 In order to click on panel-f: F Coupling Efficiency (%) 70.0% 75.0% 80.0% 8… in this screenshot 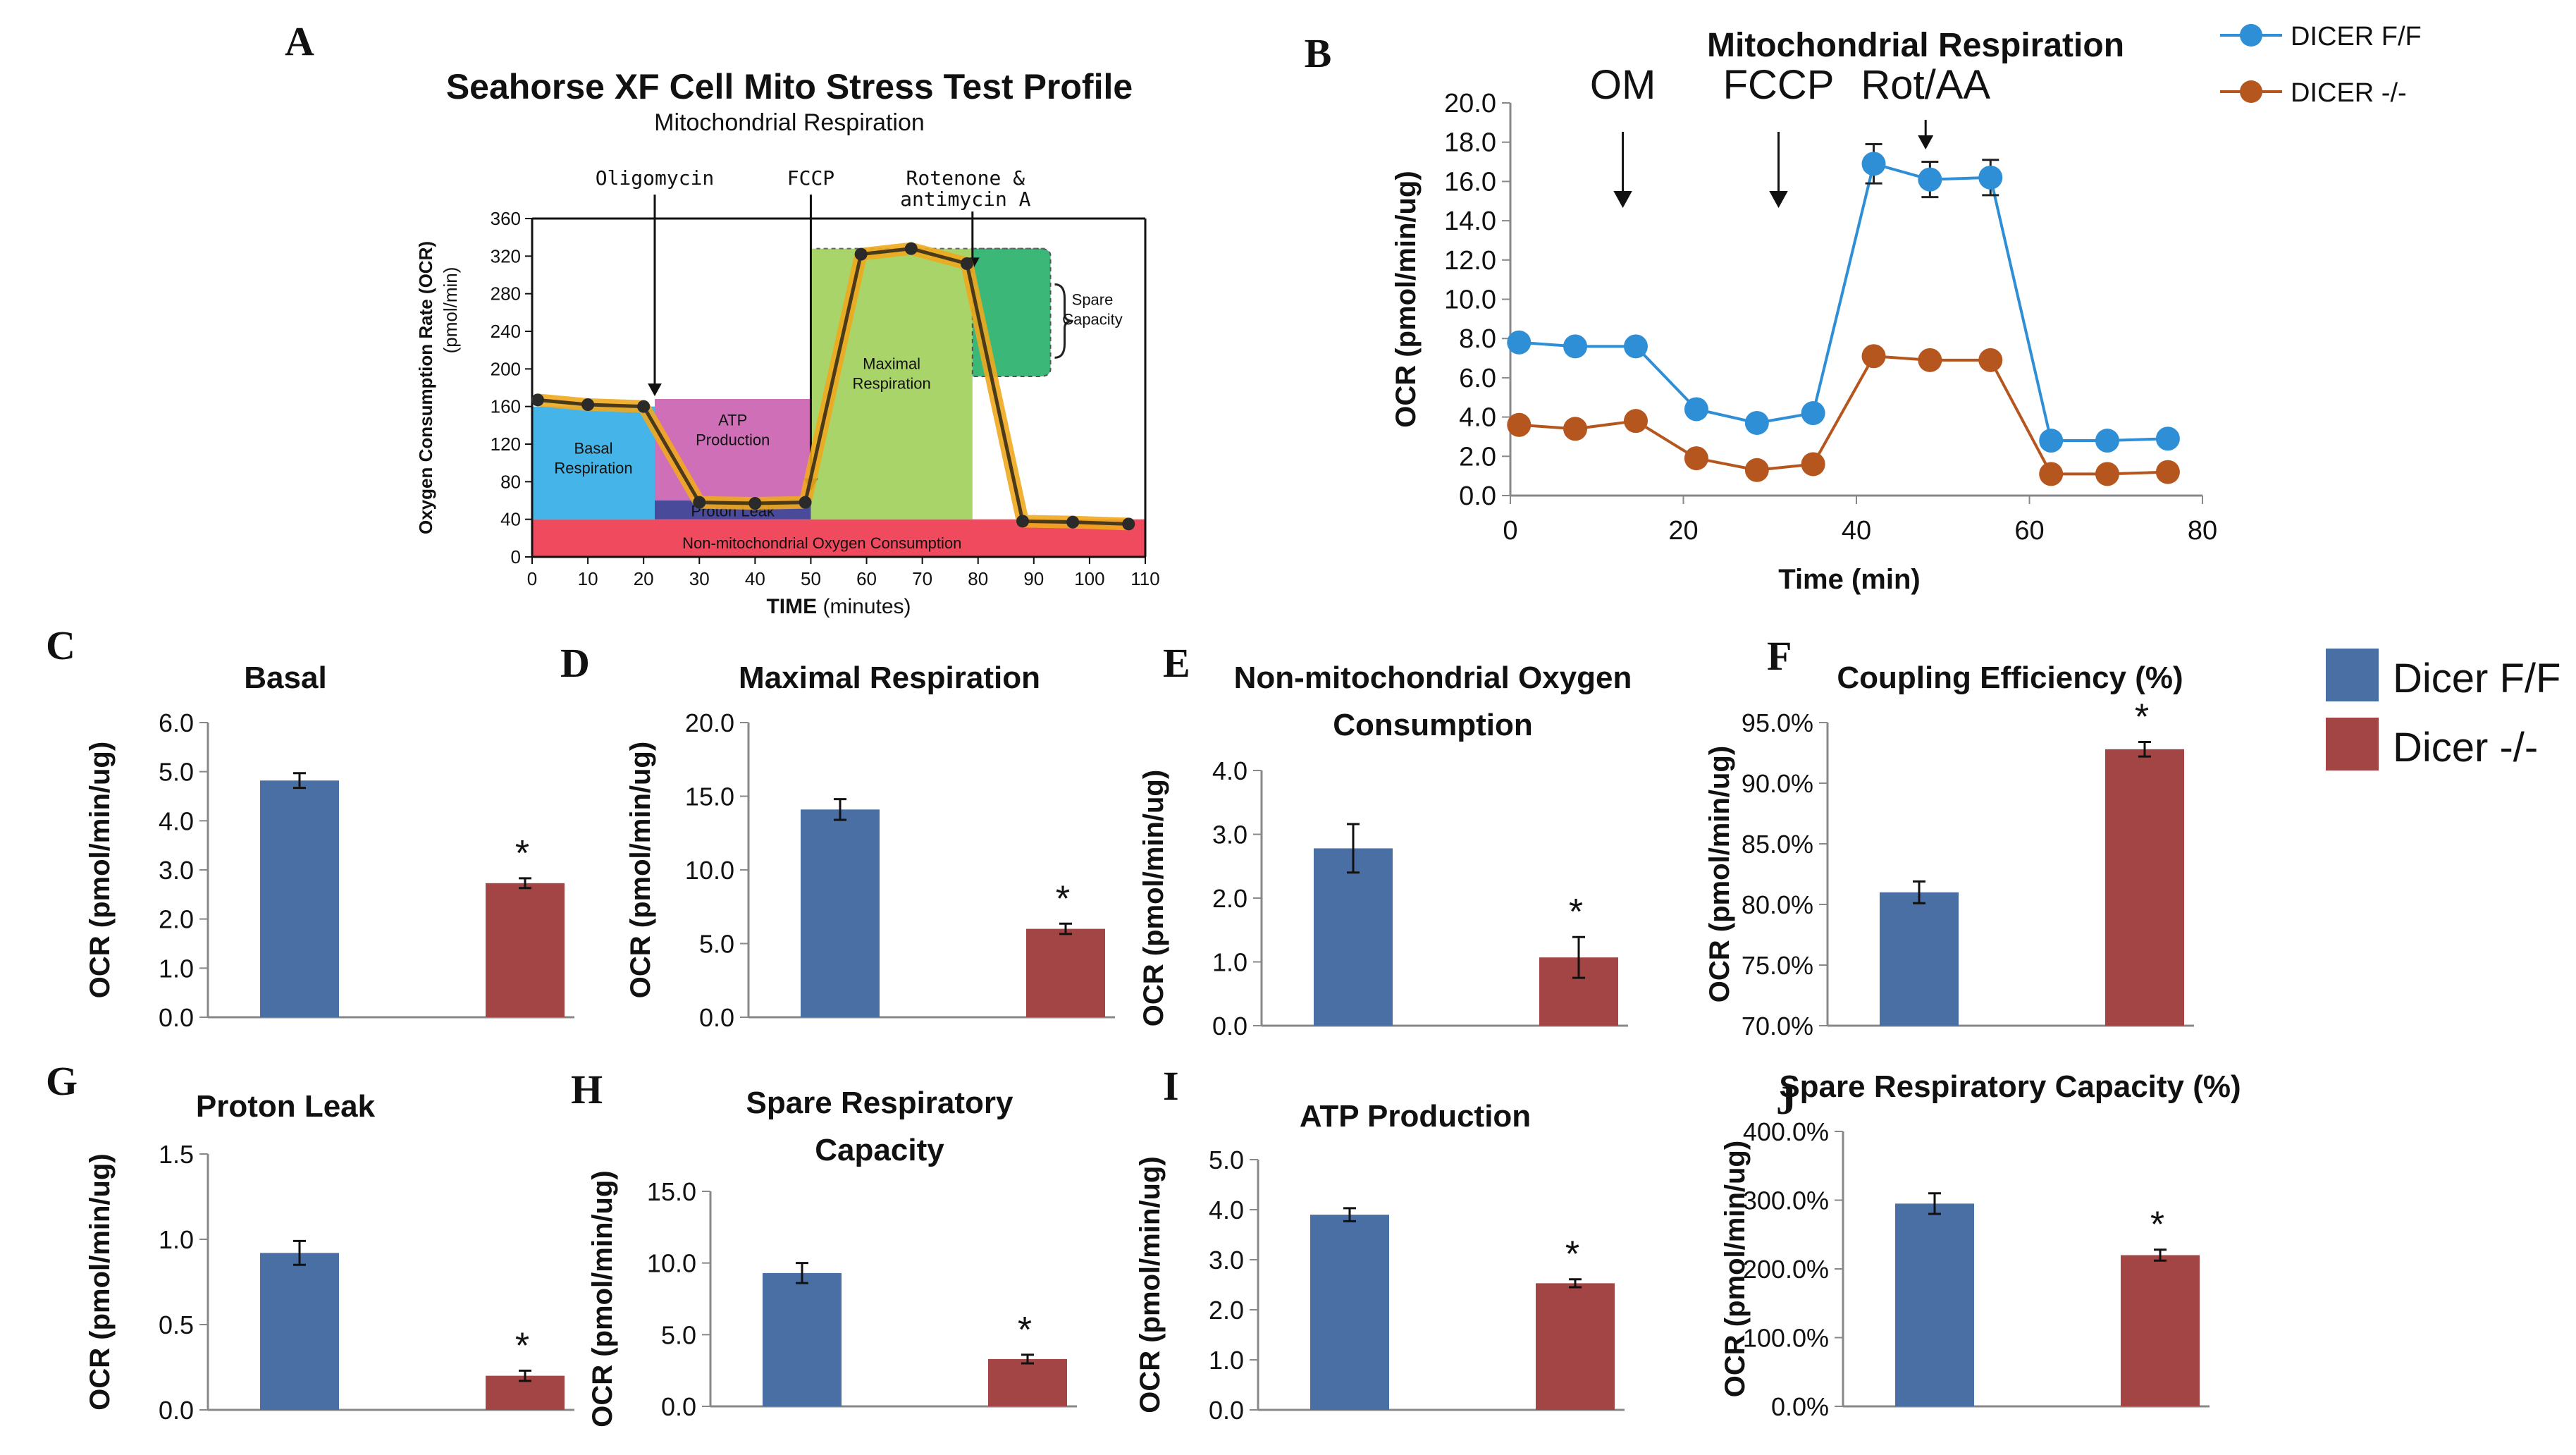, I will do `click(1949, 837)`.